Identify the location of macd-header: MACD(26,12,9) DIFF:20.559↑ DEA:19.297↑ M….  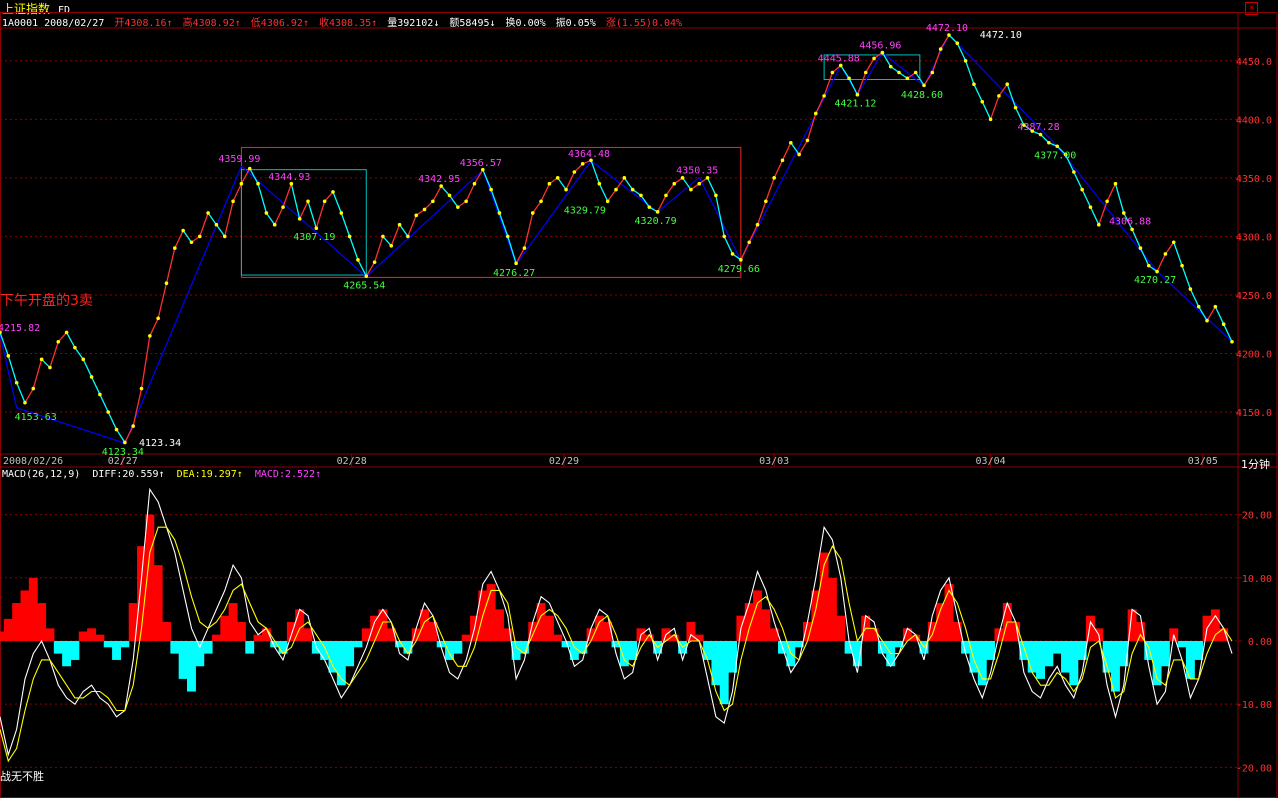
(164, 474).